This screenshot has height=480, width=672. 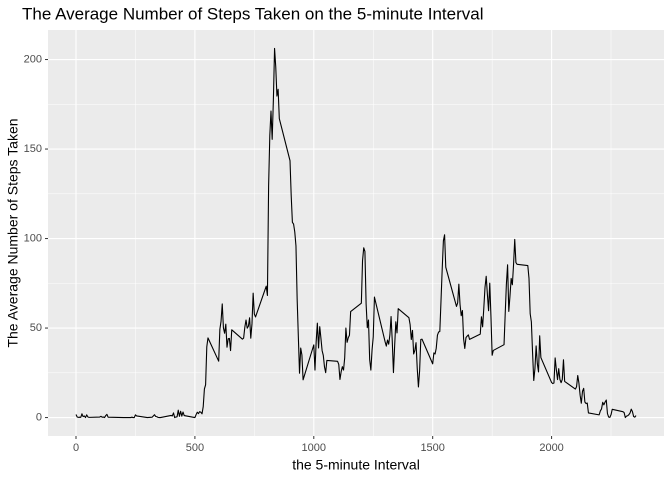 I want to click on x-tick-label: 500, so click(x=195, y=448).